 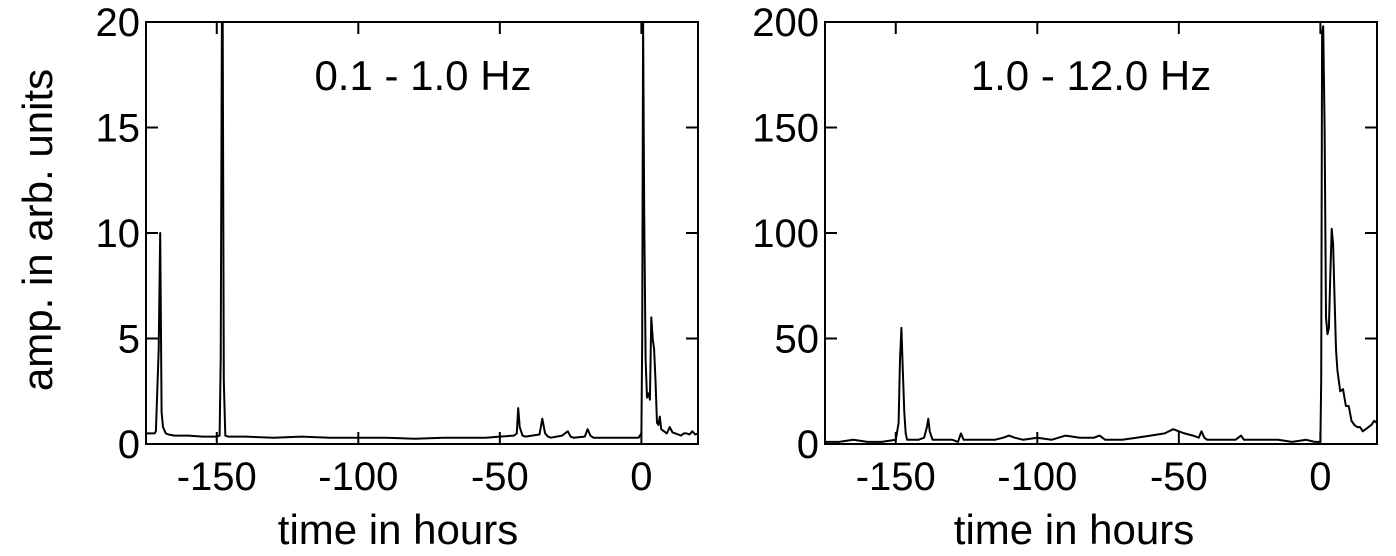 I want to click on x-tick-label-left-0: -150, so click(x=217, y=477).